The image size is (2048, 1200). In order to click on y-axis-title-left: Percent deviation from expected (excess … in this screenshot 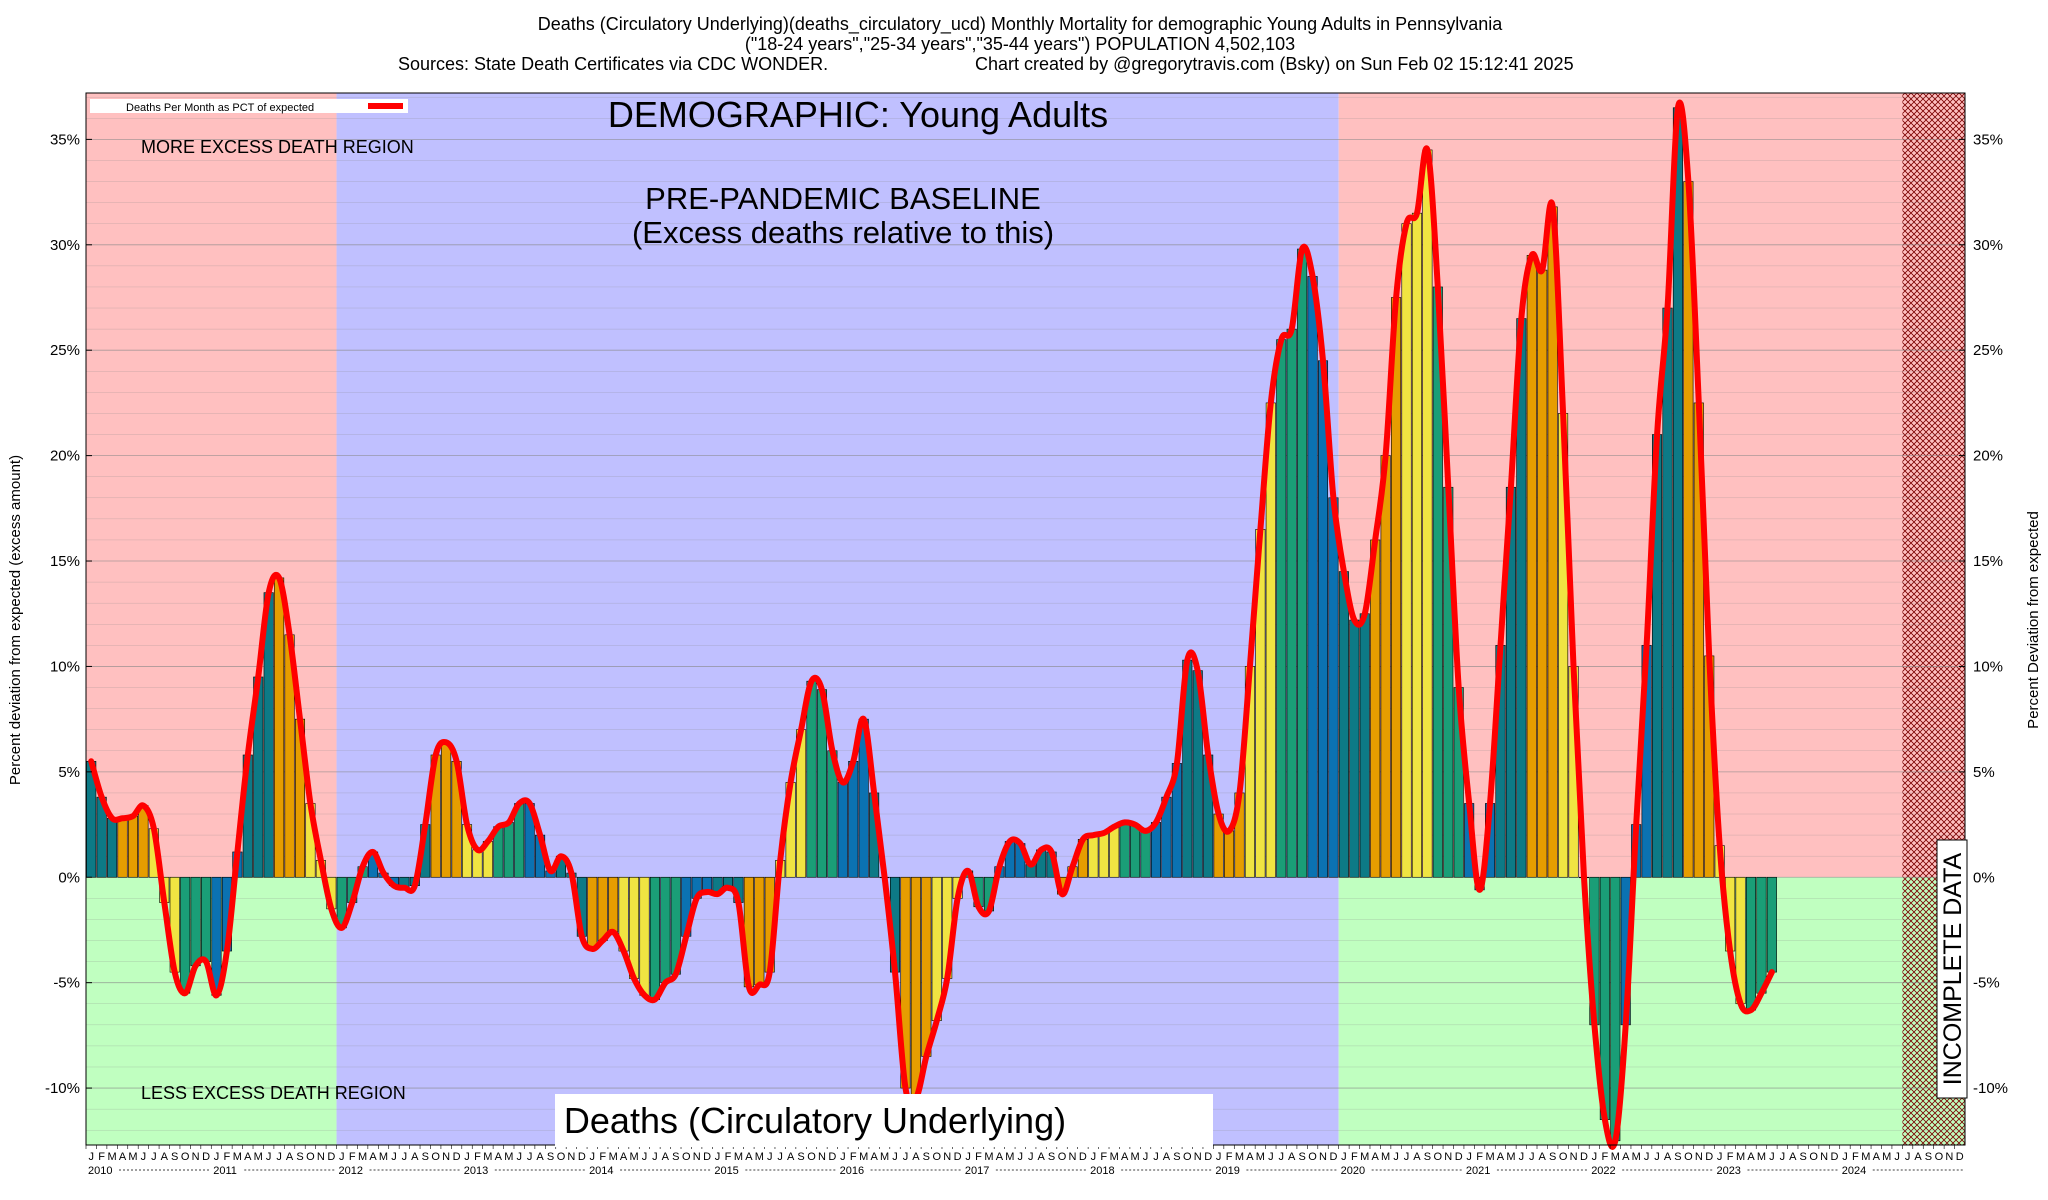, I will do `click(15, 620)`.